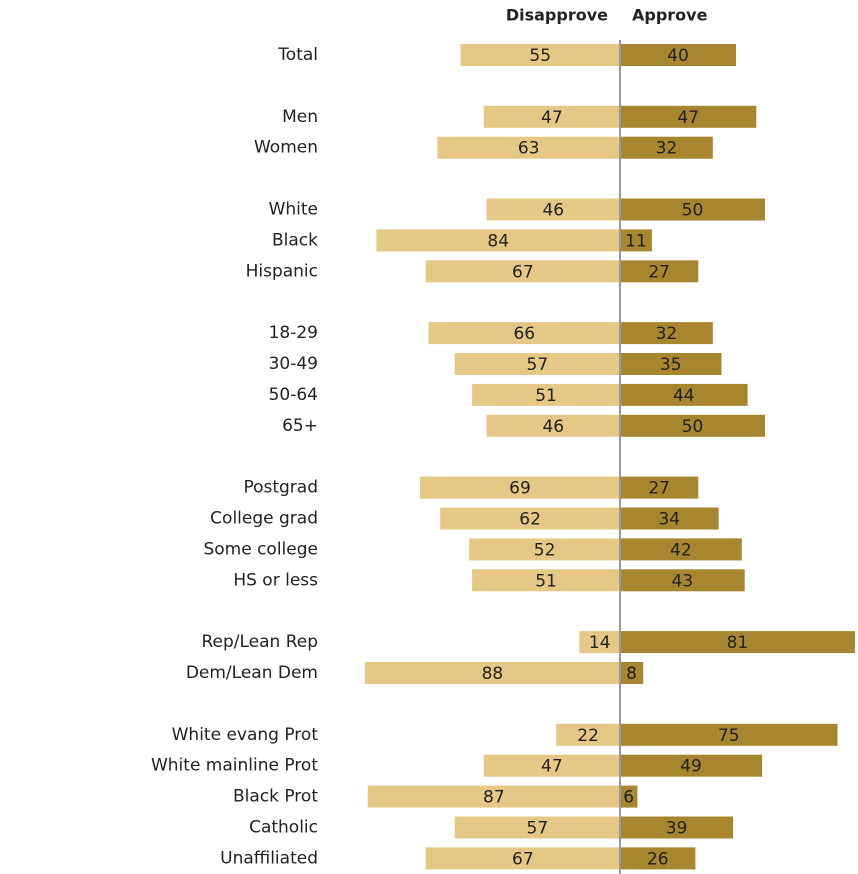  I want to click on category-label: 30-49, so click(293, 364).